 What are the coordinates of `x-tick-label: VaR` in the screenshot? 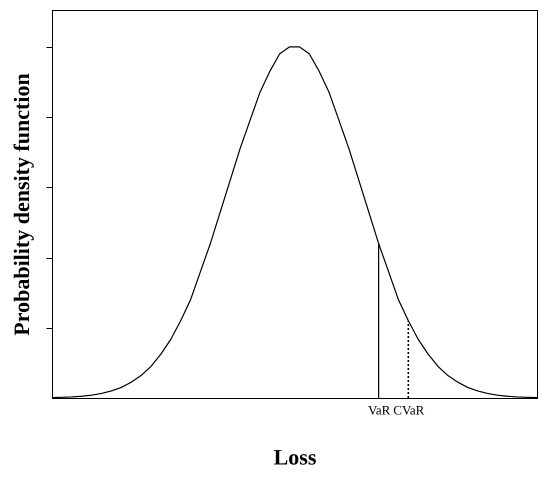 It's located at (379, 410).